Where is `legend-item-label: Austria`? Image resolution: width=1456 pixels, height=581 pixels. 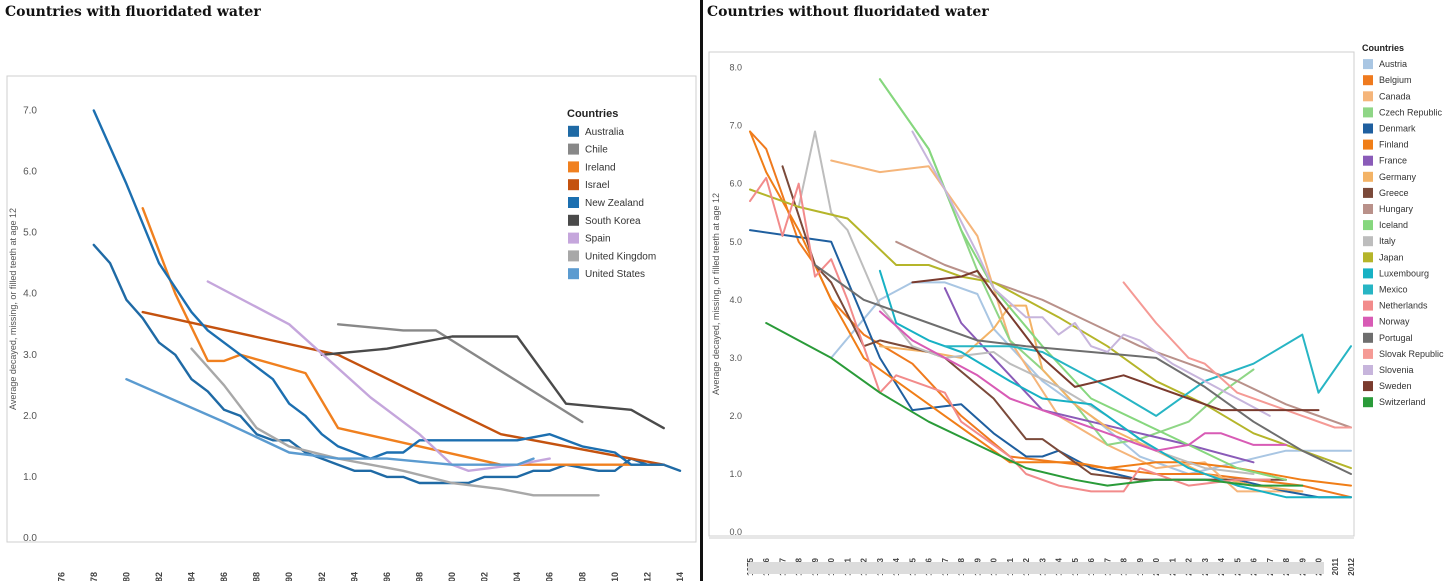
legend-item-label: Austria is located at coordinates (1393, 64).